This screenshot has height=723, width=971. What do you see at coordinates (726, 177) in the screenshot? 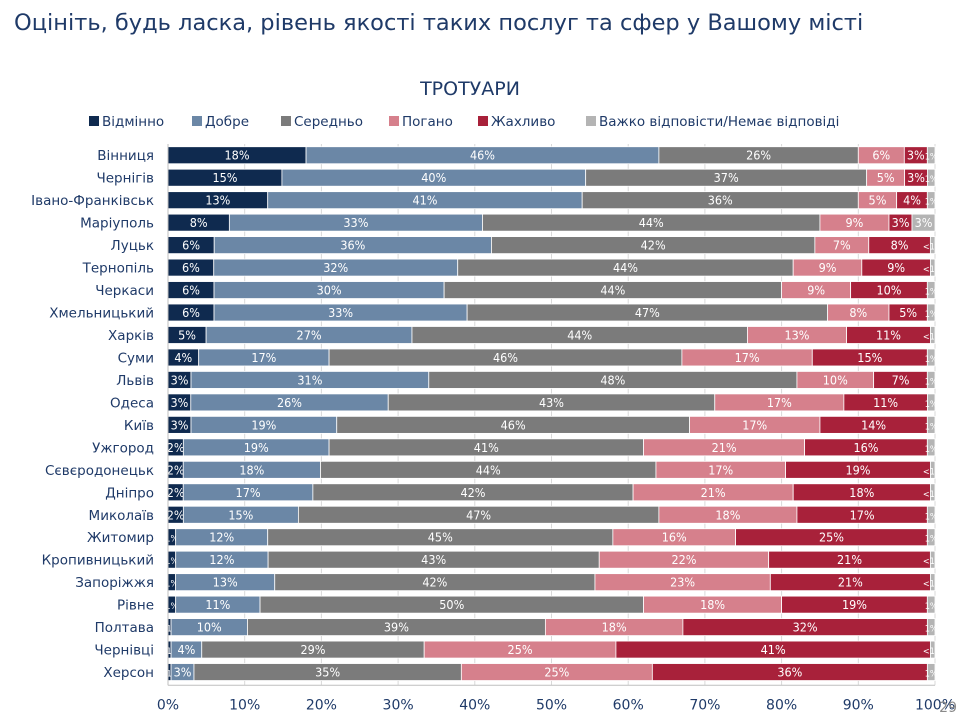
I see `data-label: 37%` at bounding box center [726, 177].